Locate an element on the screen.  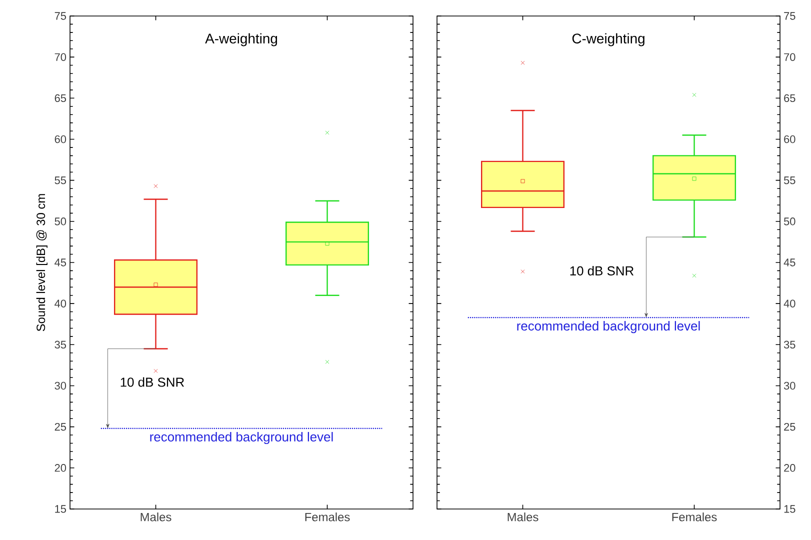
text: C-weighting is located at coordinates (608, 39).